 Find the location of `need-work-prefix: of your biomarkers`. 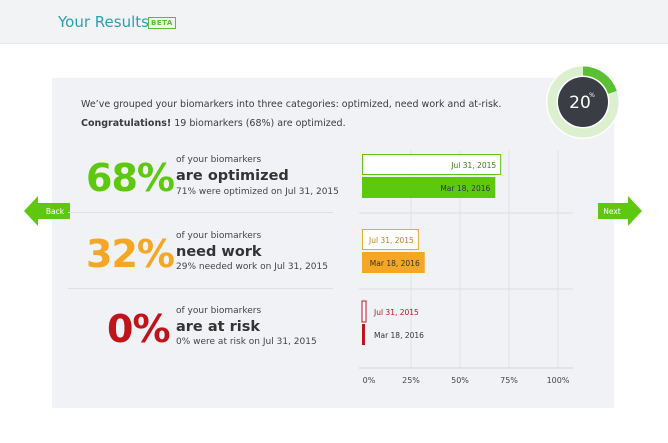

need-work-prefix: of your biomarkers is located at coordinates (219, 236).